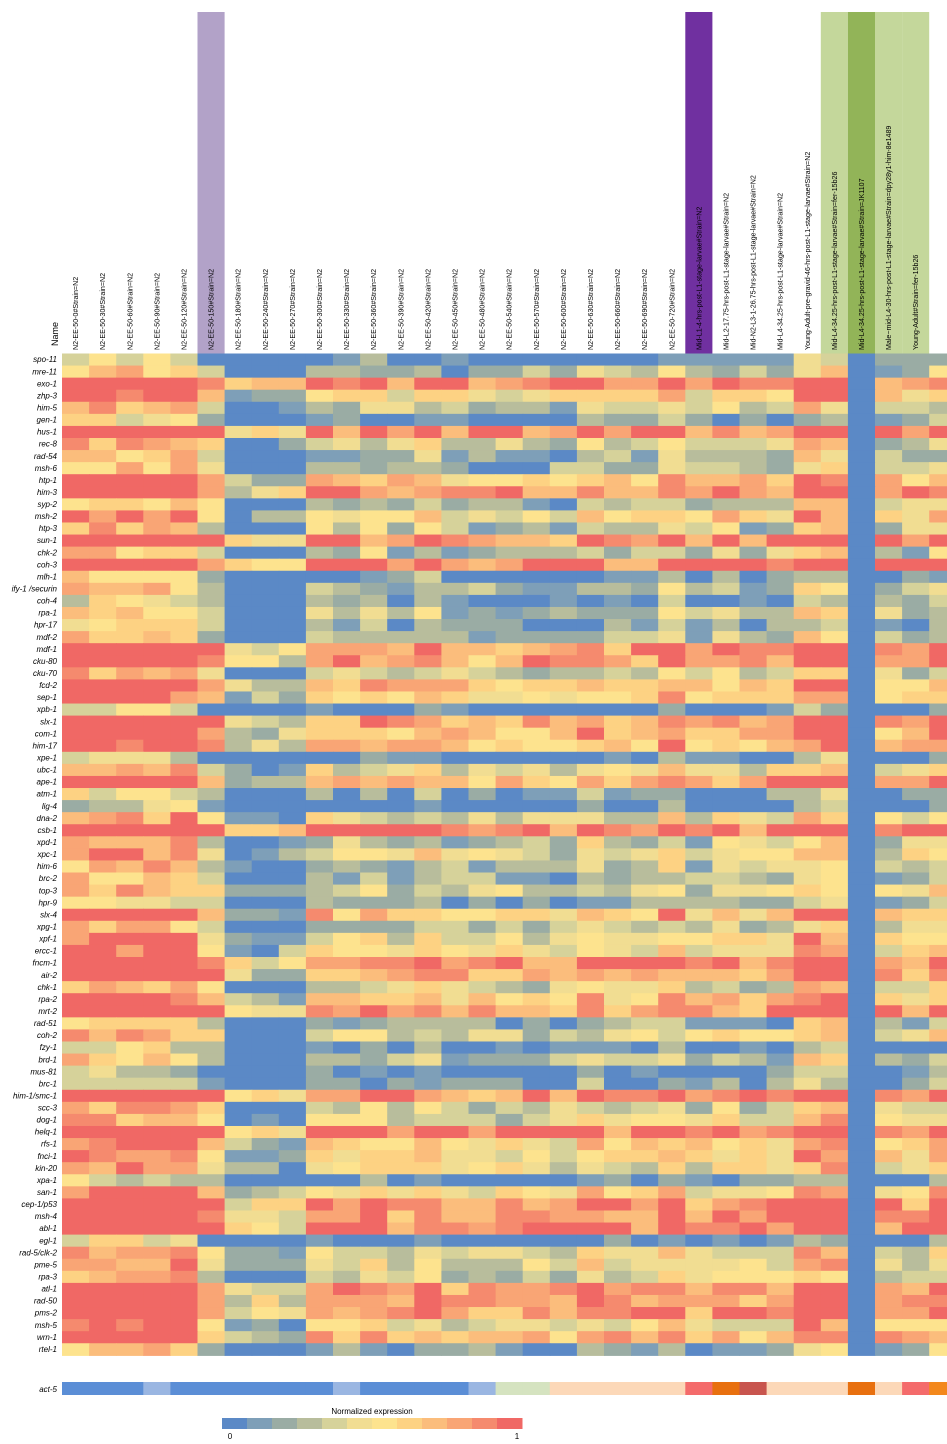  Describe the element at coordinates (47, 999) in the screenshot. I see `row-label: rpa-2` at that location.